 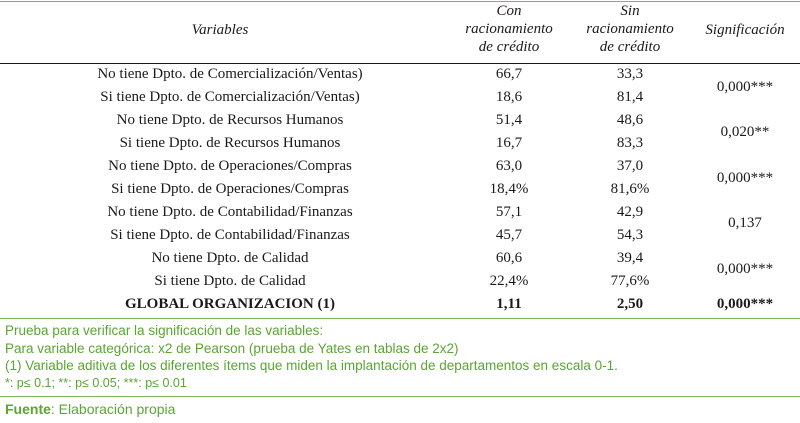 What do you see at coordinates (509, 166) in the screenshot?
I see `row-con-value: 63,0` at bounding box center [509, 166].